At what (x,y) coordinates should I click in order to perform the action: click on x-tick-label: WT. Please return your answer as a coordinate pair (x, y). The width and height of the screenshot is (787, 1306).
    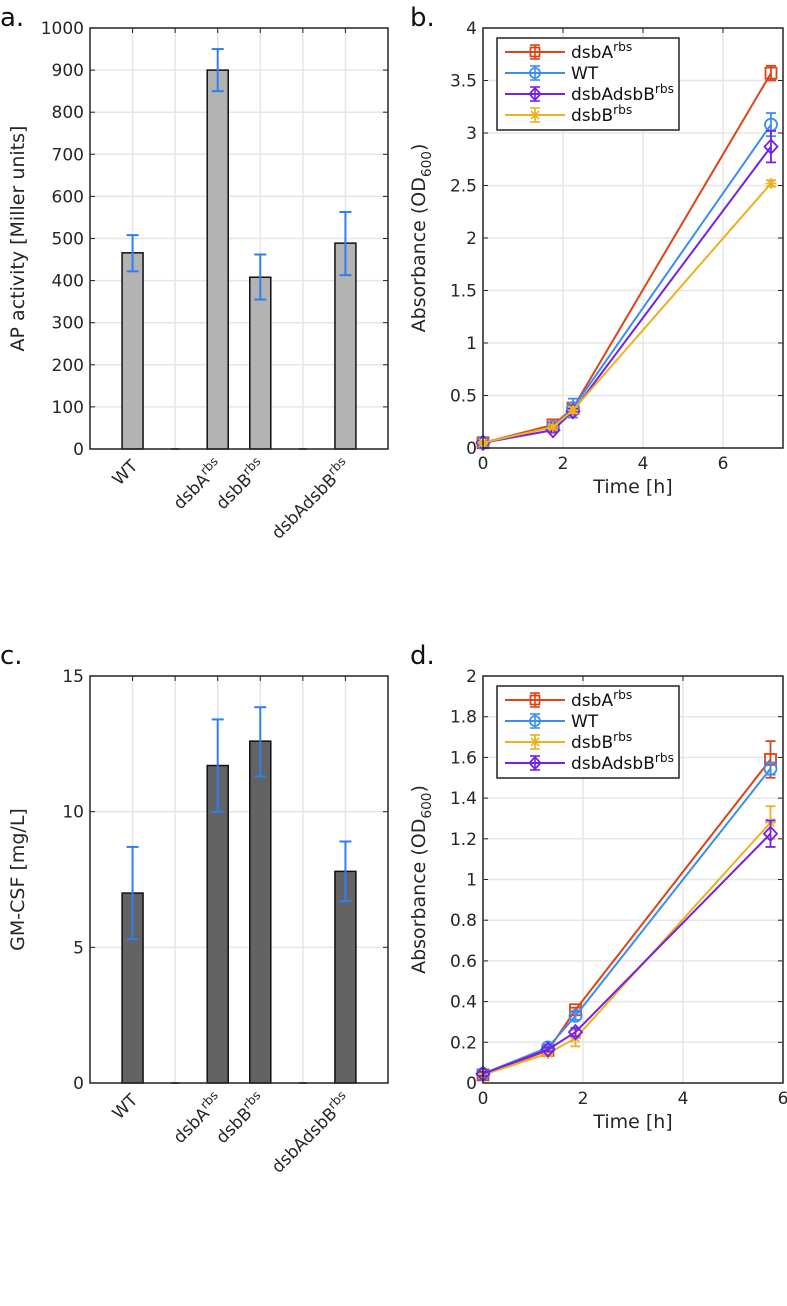
    Looking at the image, I should click on (126, 1107).